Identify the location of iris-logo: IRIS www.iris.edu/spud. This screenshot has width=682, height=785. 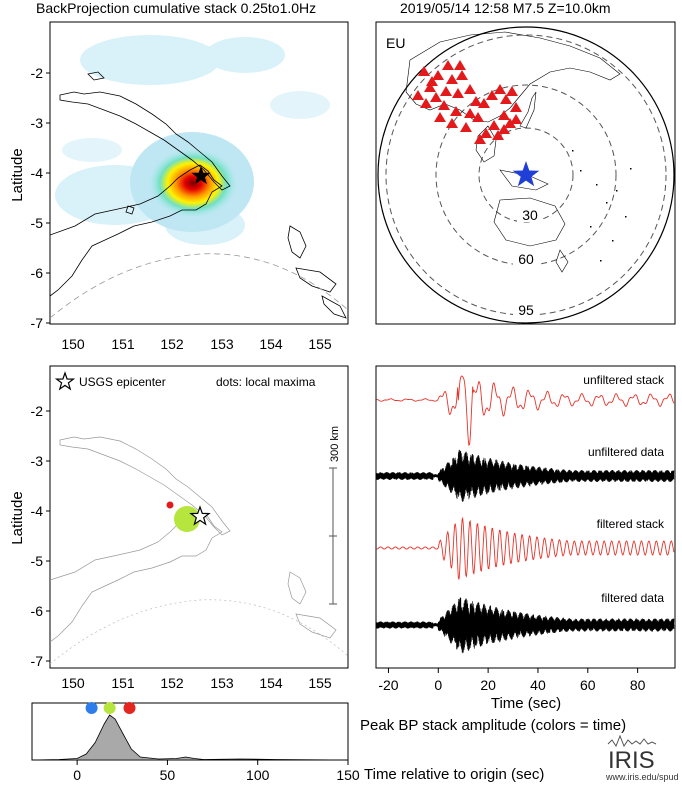
(642, 758).